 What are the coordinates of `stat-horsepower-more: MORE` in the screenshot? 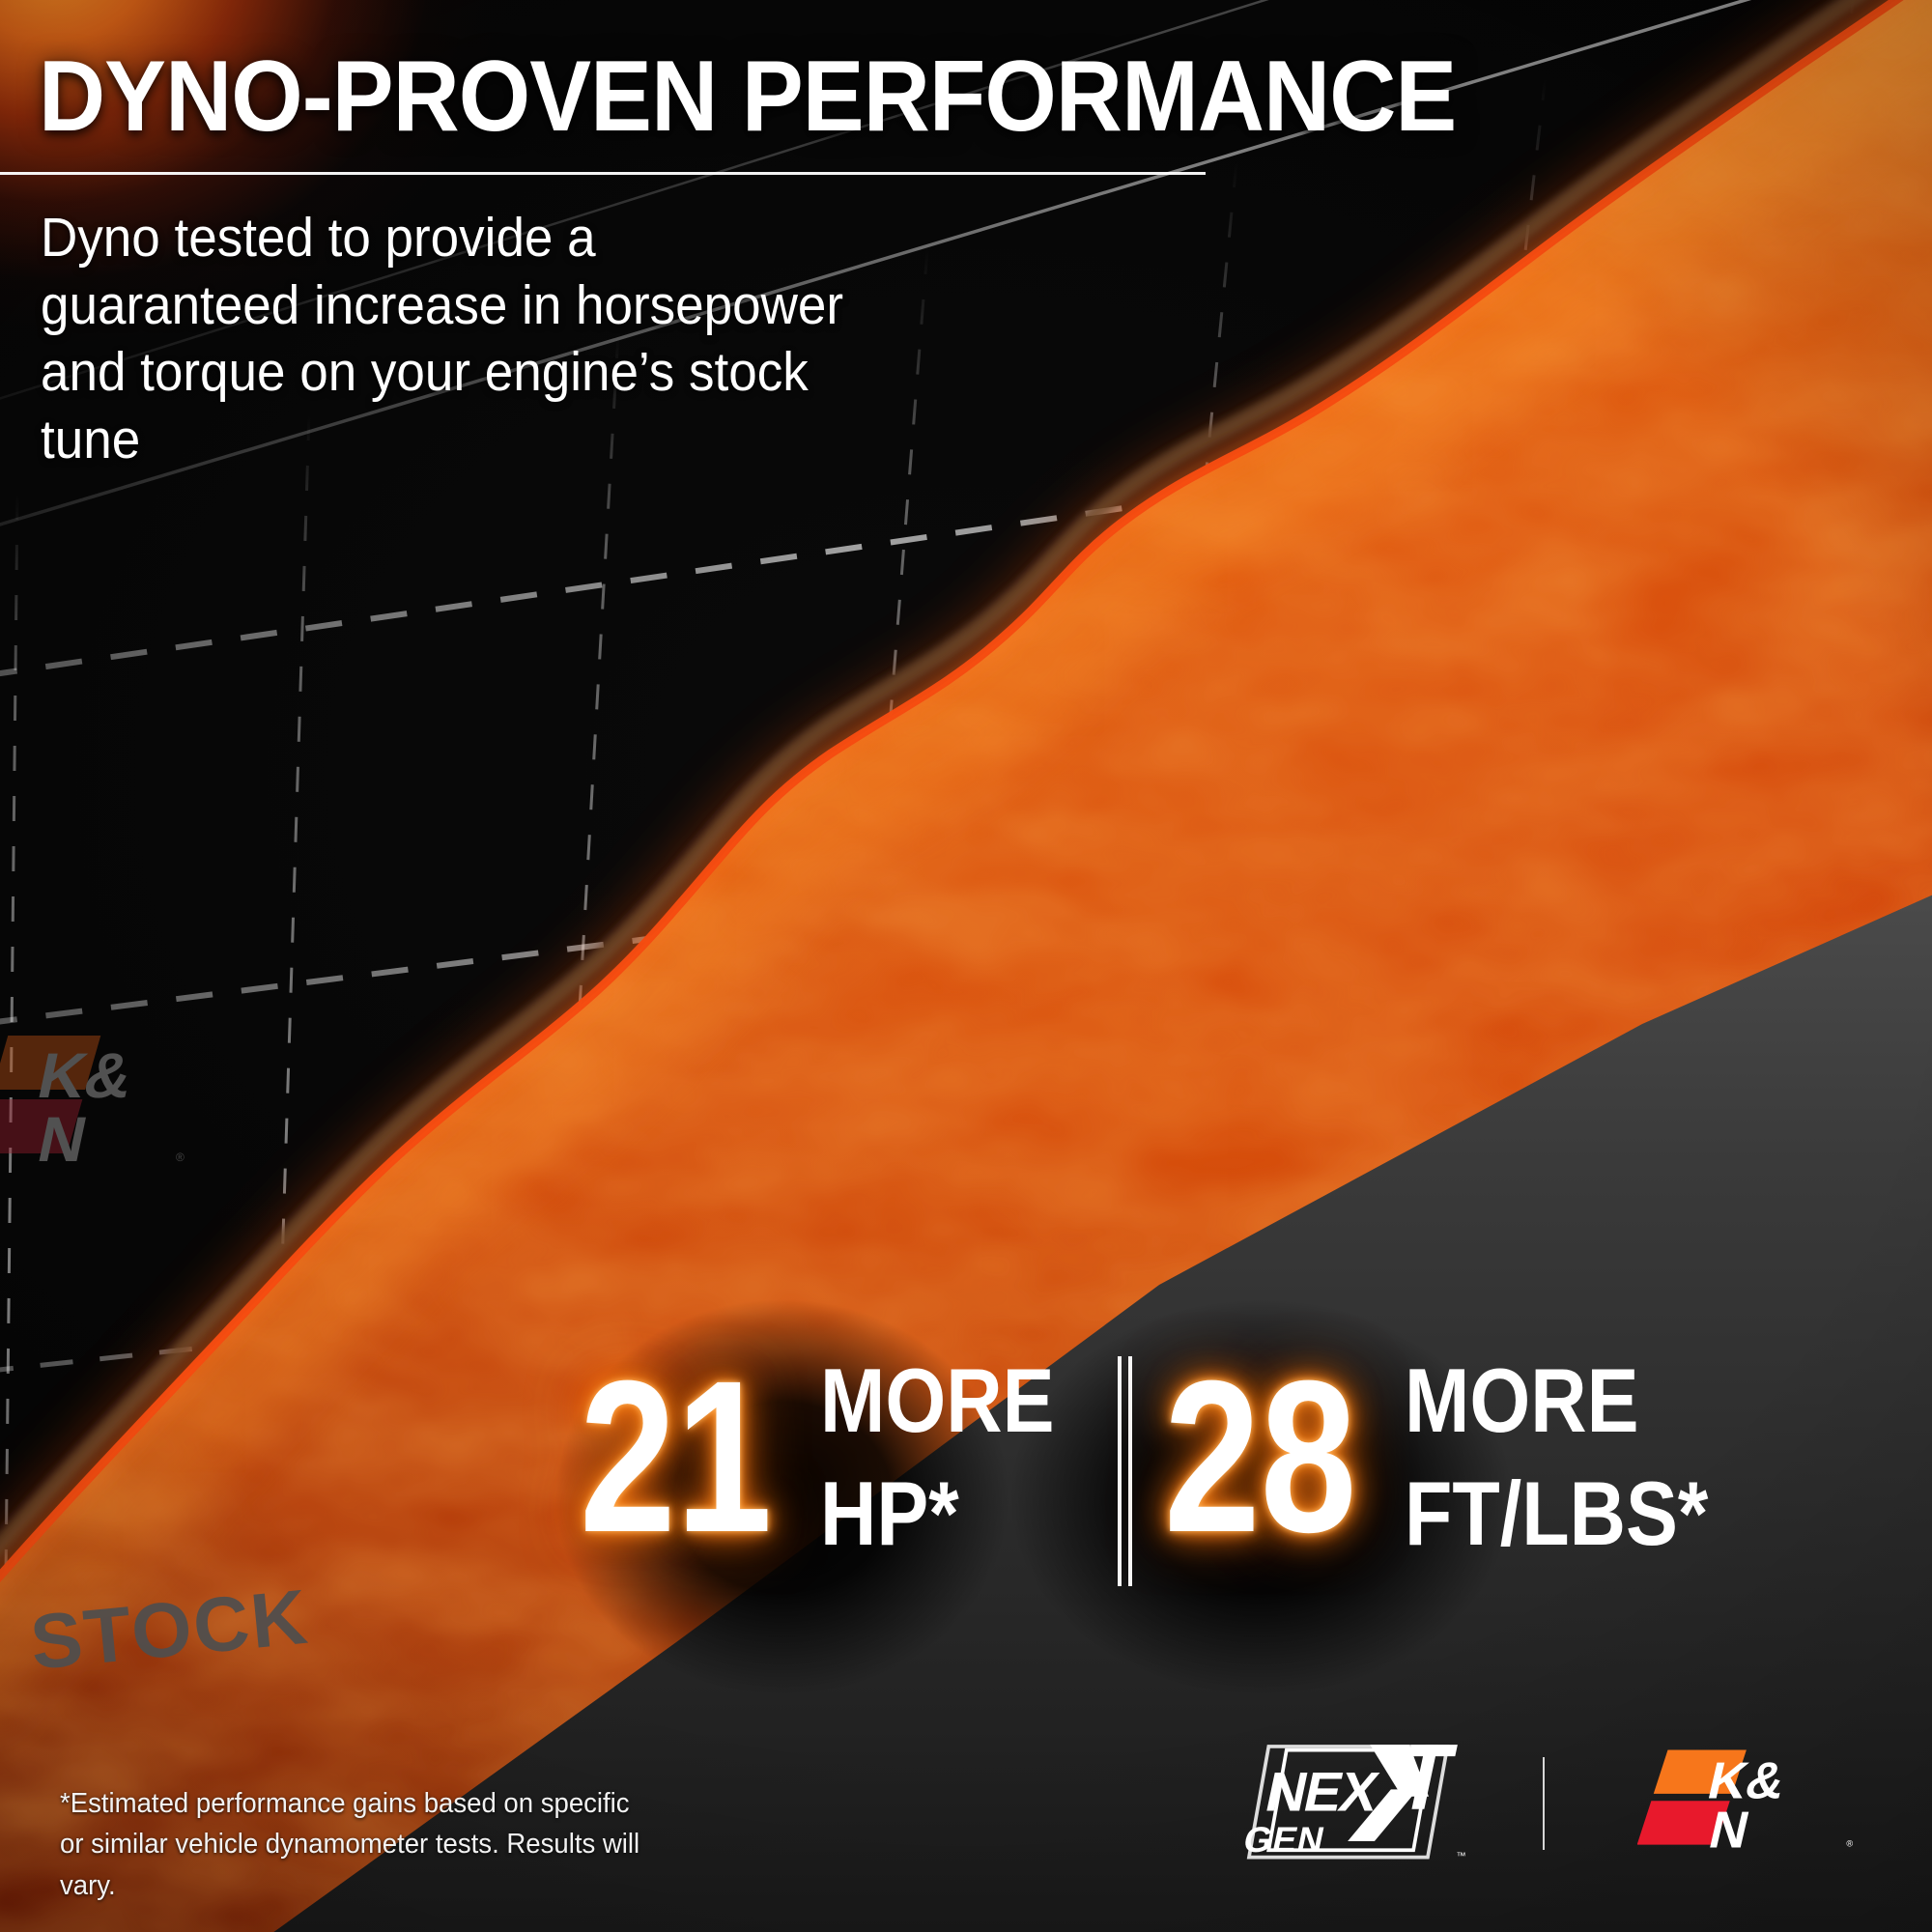 It's located at (937, 1400).